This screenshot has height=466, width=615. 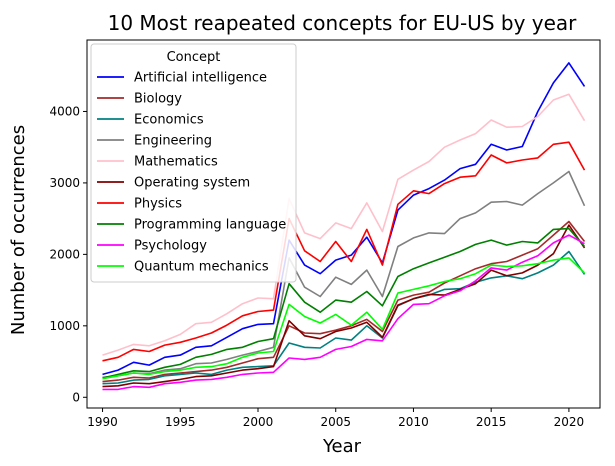 I want to click on legend-label: Physics, so click(x=158, y=204).